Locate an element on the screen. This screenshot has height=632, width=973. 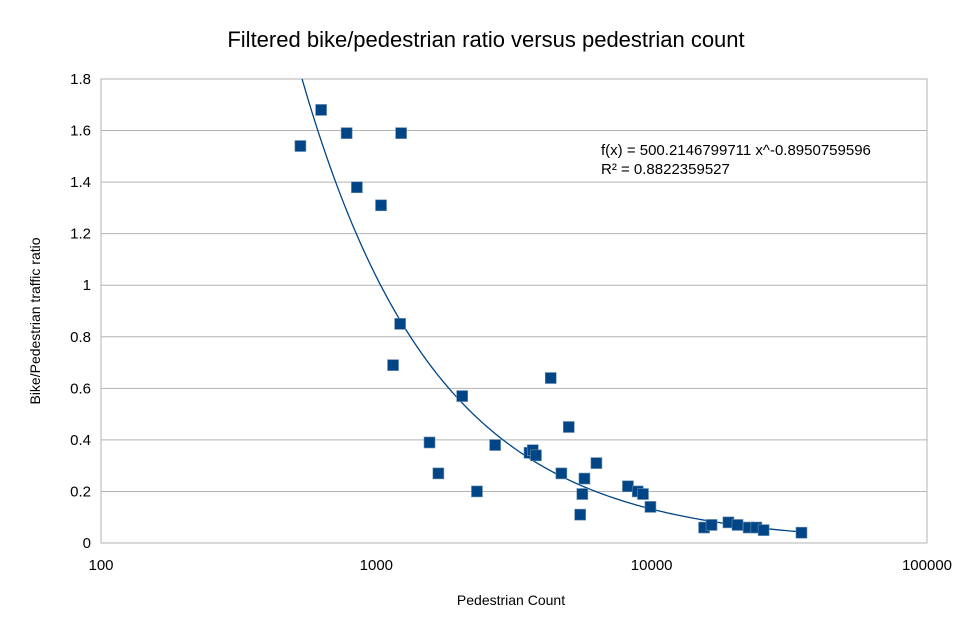
x-tick-label: 1000 is located at coordinates (376, 565).